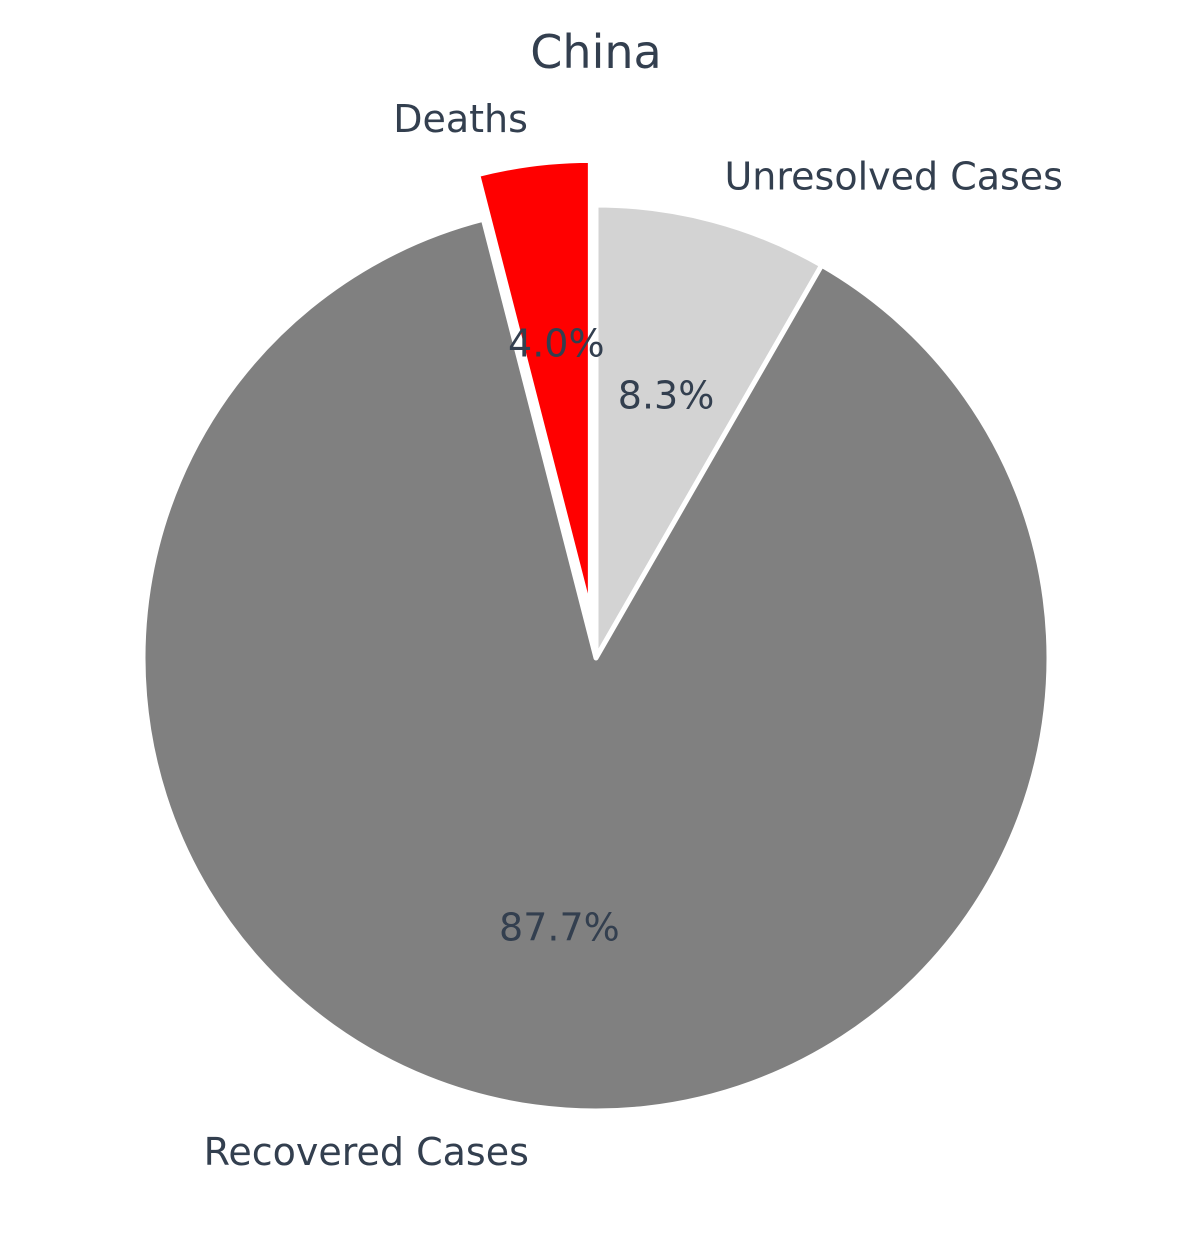  What do you see at coordinates (709, 431) in the screenshot?
I see `pie-slice-unresolved-cases` at bounding box center [709, 431].